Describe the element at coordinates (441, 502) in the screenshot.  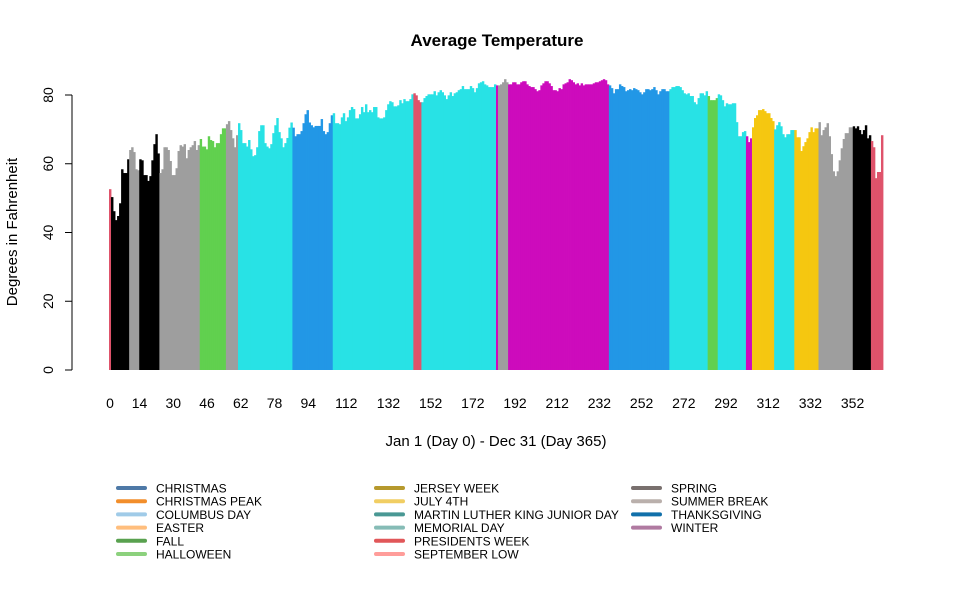
I see `legend-label: JULY 4TH` at that location.